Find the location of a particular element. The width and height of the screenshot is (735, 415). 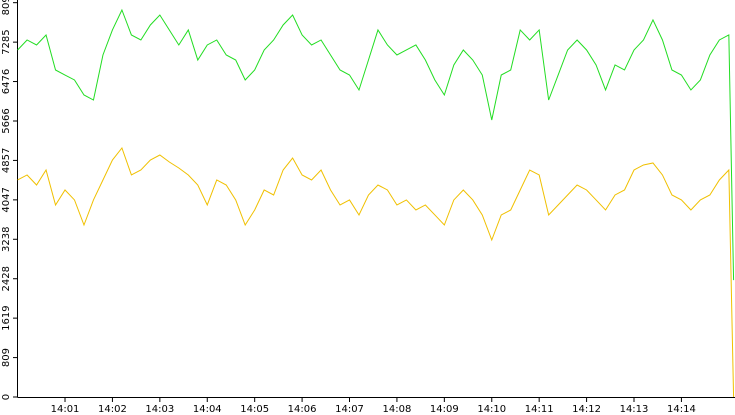

y-tick-label: 4857 is located at coordinates (6, 160).